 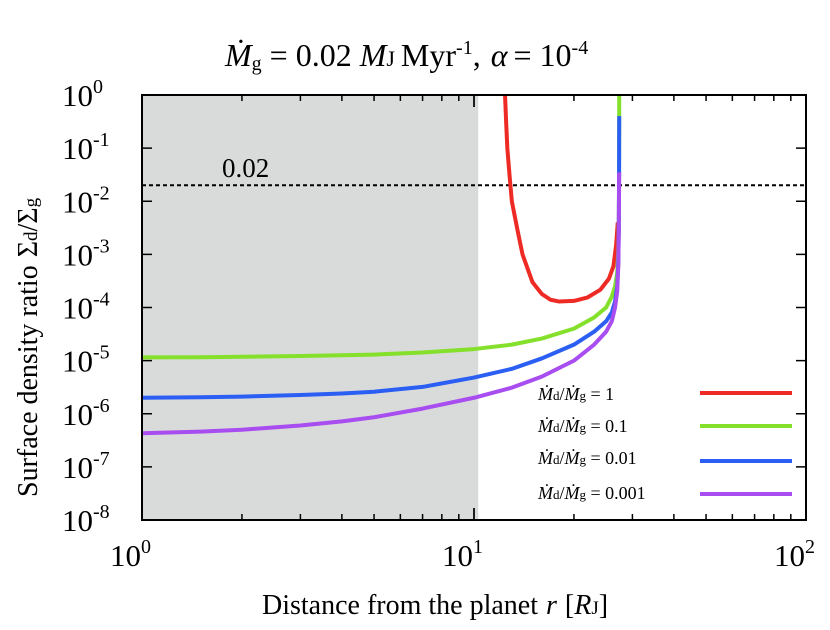 I want to click on y-tick-labels: 10⁰ 10⁻¹ 10⁻² 10⁻³ 10⁻⁴ 10⁻⁵ 10⁻⁶ 10⁻⁷ 10⁻⁸, so click(x=86, y=307).